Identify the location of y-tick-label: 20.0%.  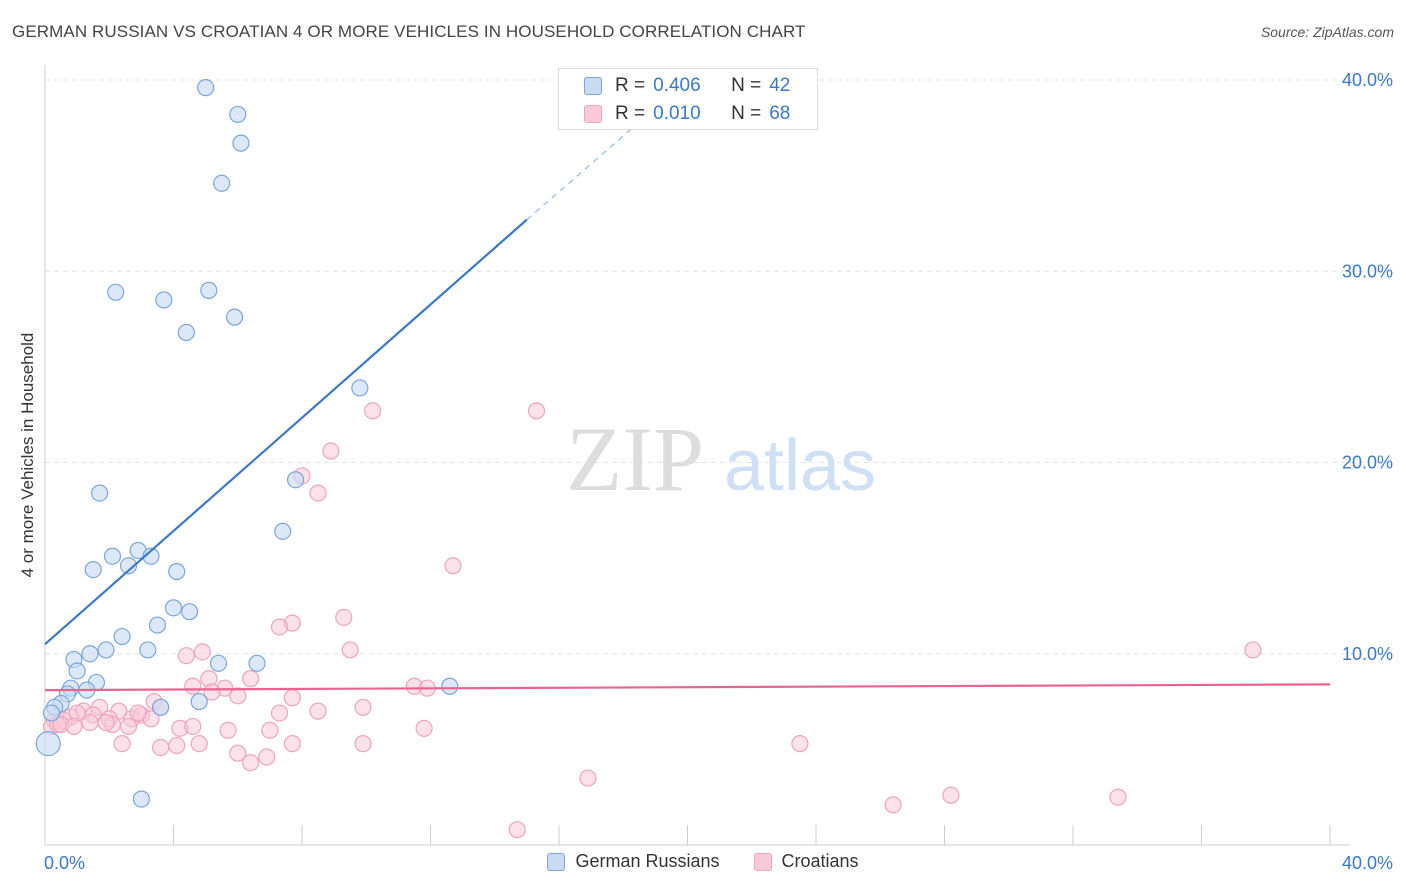
(1367, 463).